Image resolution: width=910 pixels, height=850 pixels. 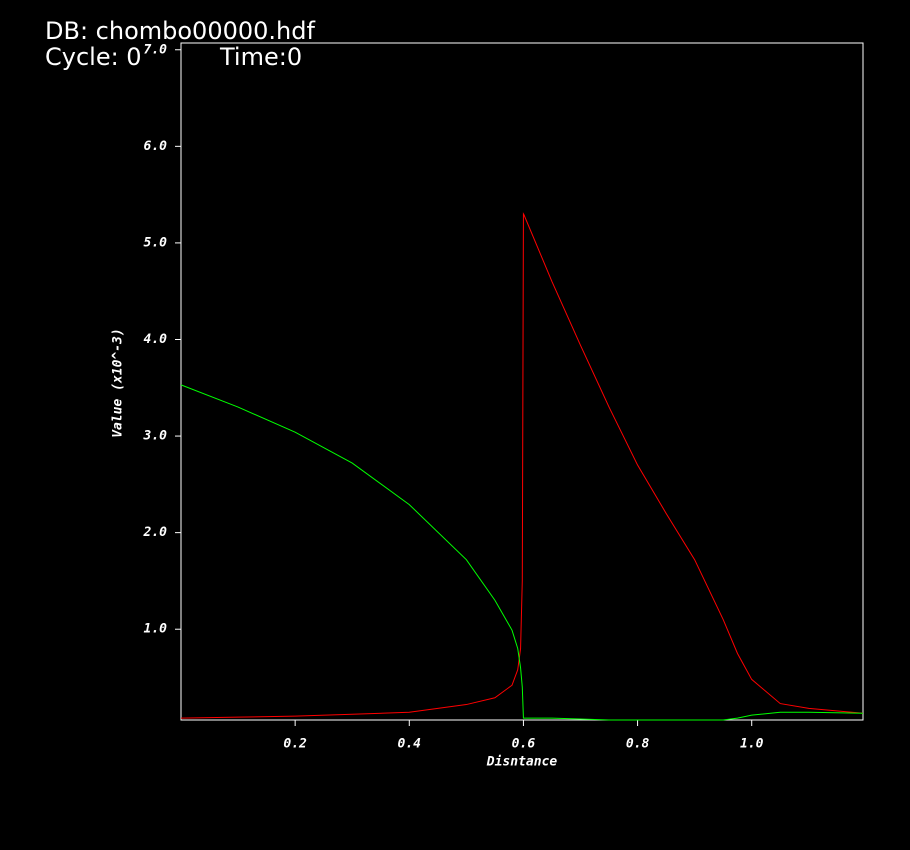 What do you see at coordinates (156, 629) in the screenshot?
I see `y-tick-label: 1.0` at bounding box center [156, 629].